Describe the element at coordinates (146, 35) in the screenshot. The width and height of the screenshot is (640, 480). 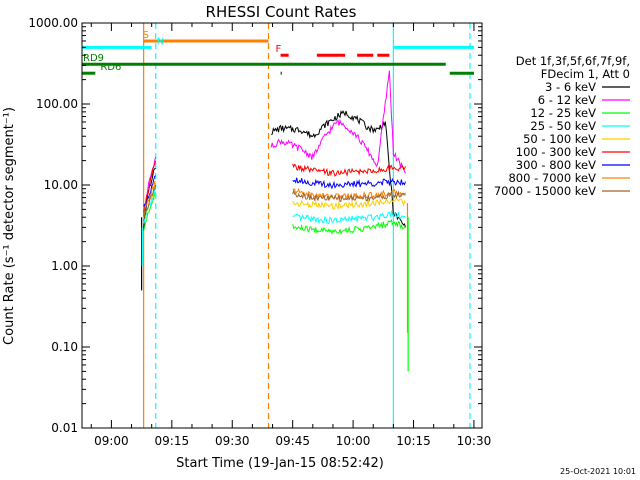
I see `state-bar-label-0: S` at that location.